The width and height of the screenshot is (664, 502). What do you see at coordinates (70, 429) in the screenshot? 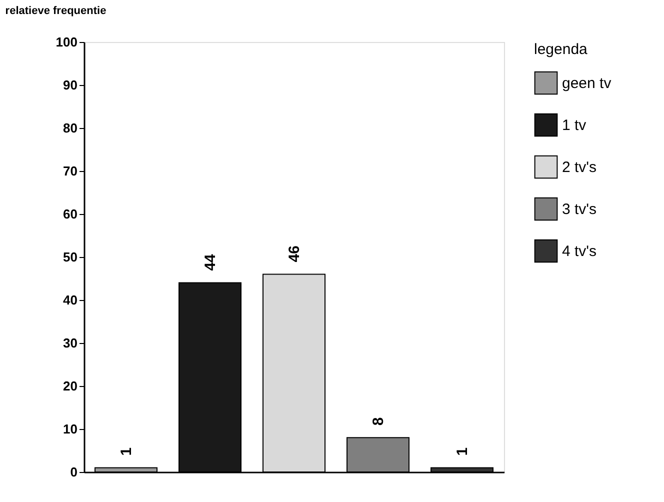
I see `y-tick-label: 10` at bounding box center [70, 429].